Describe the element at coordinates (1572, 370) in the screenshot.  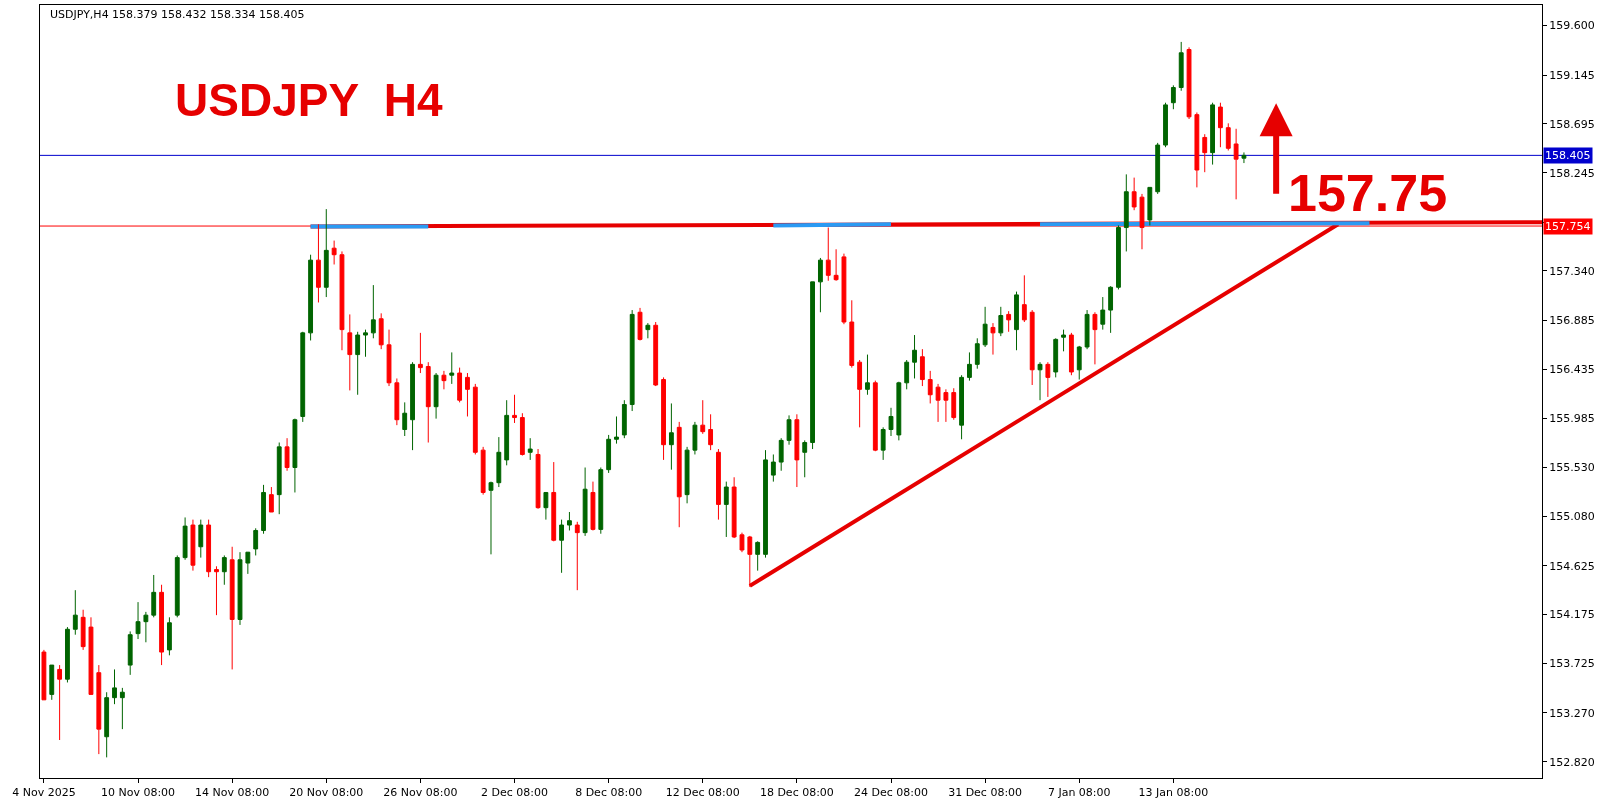
I see `y-tick-label: 156.435` at that location.